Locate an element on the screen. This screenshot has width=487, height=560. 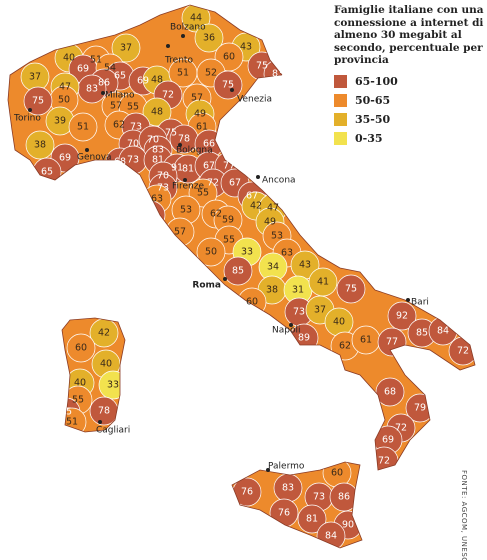
province-value: 82 is located at coordinates (151, 215).